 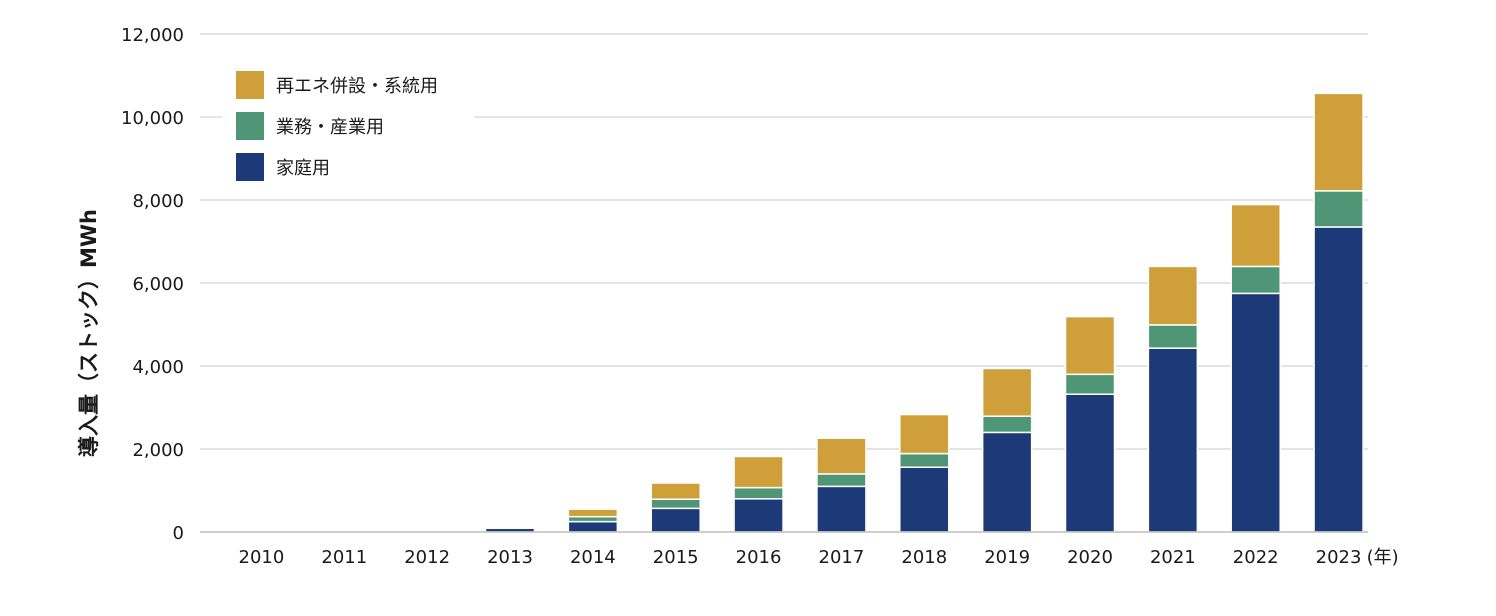 What do you see at coordinates (1007, 557) in the screenshot?
I see `x-tick-label: 2019` at bounding box center [1007, 557].